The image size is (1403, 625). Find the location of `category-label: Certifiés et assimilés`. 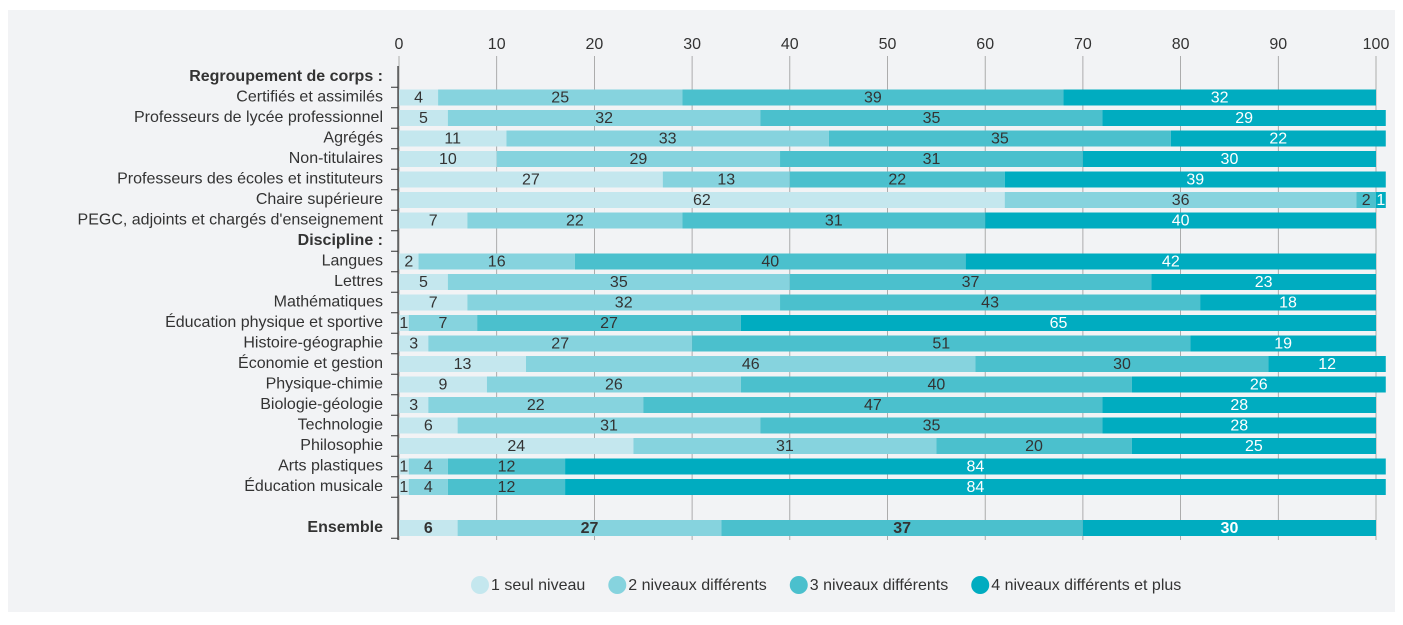

category-label: Certifiés et assimilés is located at coordinates (309, 97).